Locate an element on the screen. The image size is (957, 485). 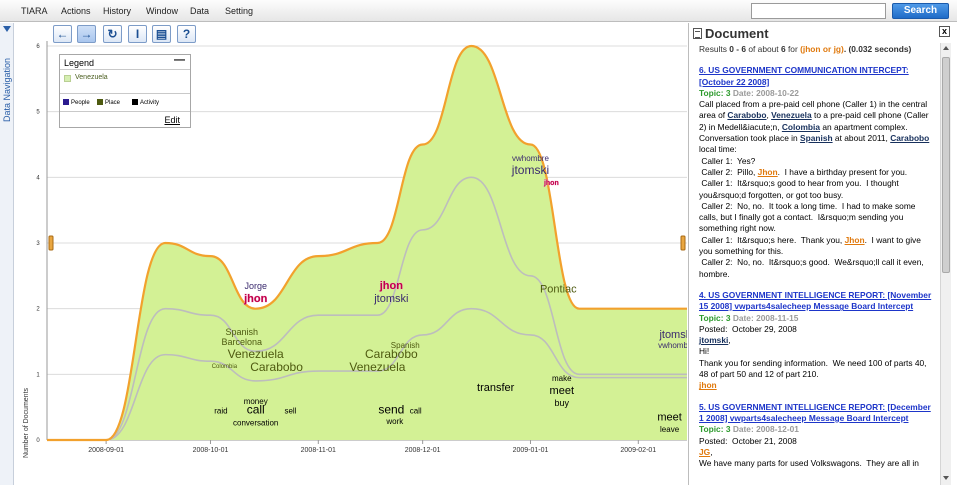
theme-word-label: send is located at coordinates (391, 410).